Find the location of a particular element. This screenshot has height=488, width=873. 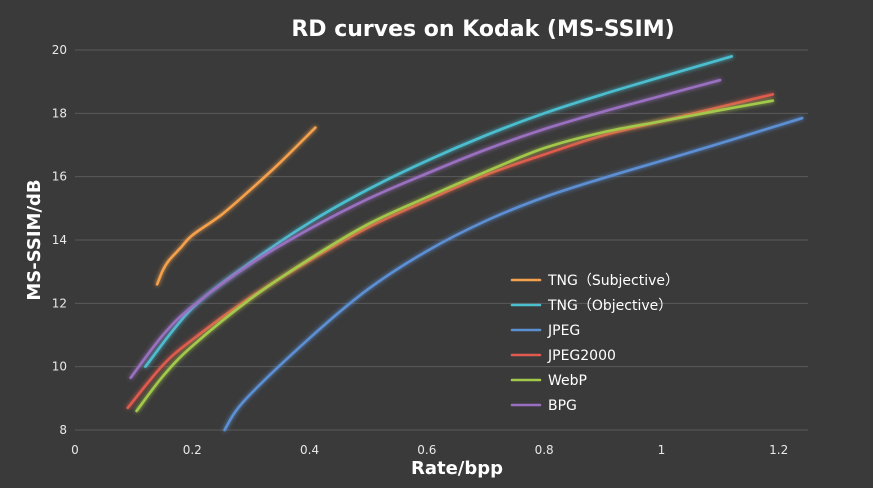

x-axis-title: Rate/bpp is located at coordinates (457, 468).